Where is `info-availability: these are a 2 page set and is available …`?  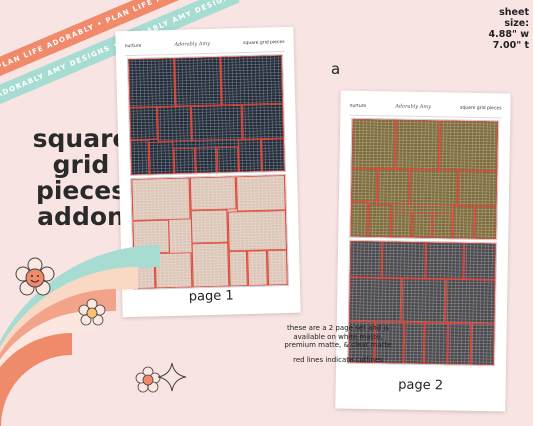
info-availability: these are a 2 page set and is available … is located at coordinates (338, 336).